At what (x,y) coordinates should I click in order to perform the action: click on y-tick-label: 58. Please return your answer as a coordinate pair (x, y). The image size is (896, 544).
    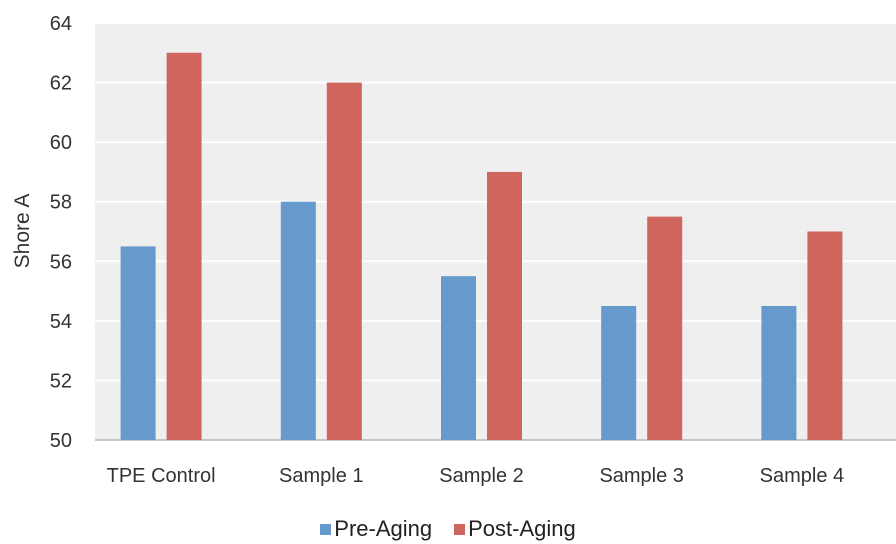
    Looking at the image, I should click on (61, 203).